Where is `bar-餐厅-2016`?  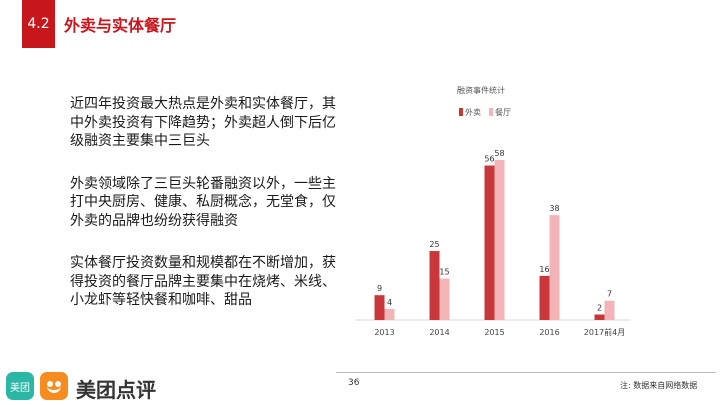 bar-餐厅-2016 is located at coordinates (554, 267).